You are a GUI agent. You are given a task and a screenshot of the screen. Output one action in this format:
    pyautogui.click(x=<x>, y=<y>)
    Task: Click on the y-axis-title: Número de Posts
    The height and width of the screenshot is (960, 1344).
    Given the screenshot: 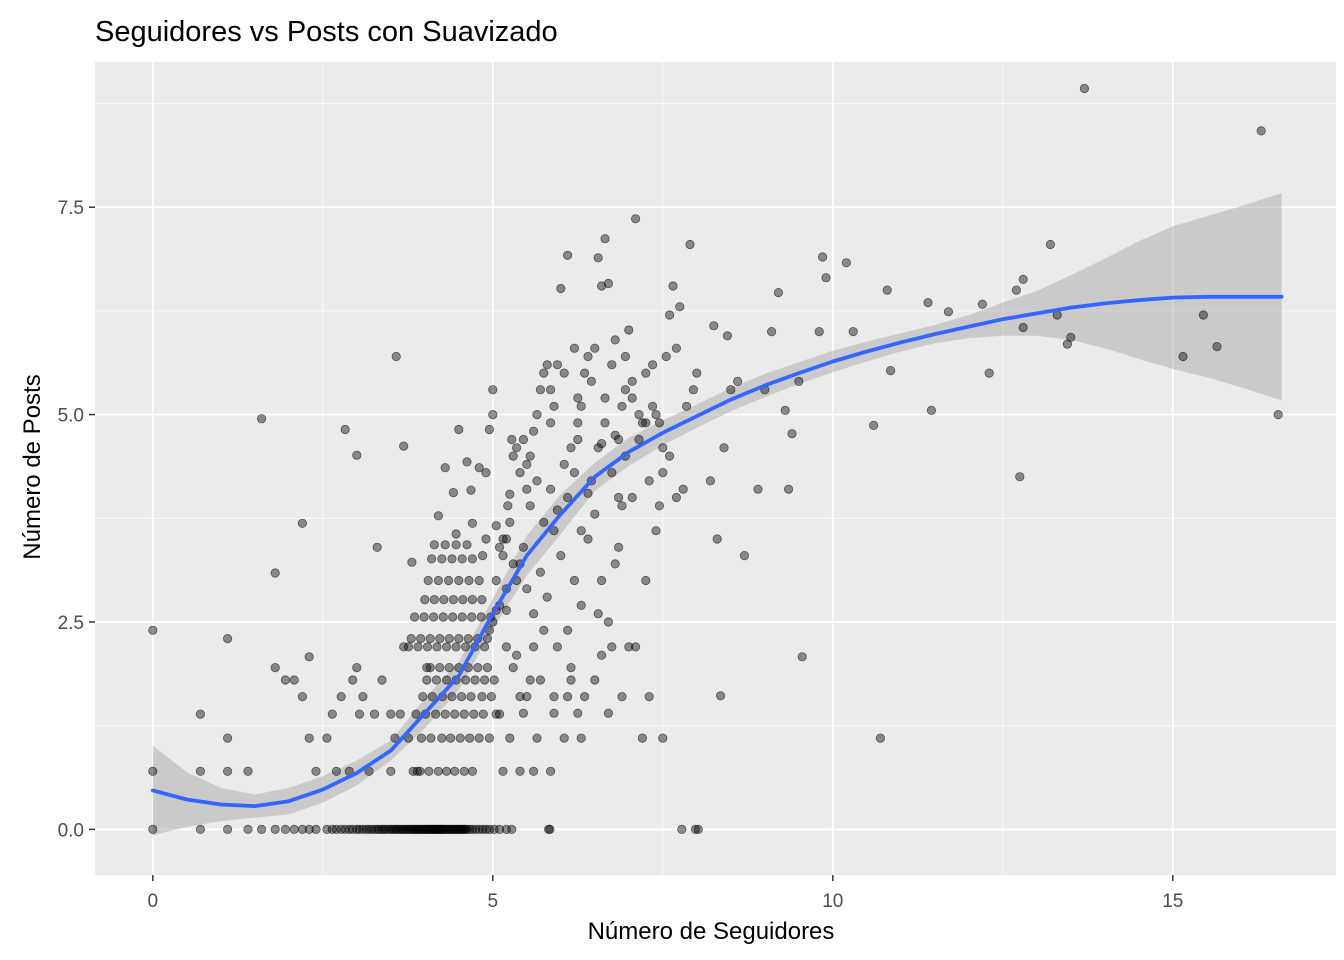 What is the action you would take?
    pyautogui.click(x=32, y=466)
    